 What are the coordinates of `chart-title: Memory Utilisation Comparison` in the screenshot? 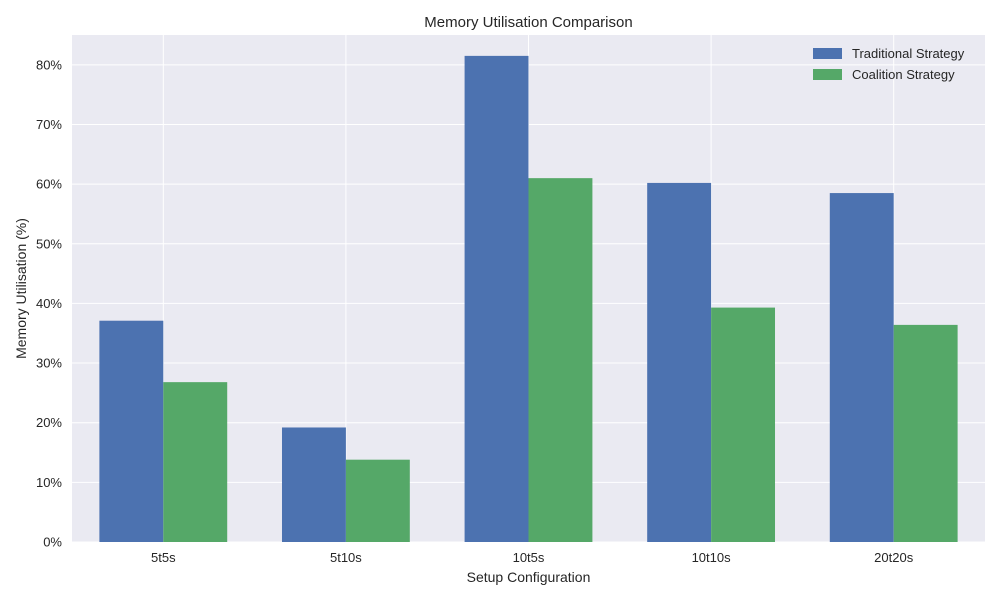 It's located at (528, 22).